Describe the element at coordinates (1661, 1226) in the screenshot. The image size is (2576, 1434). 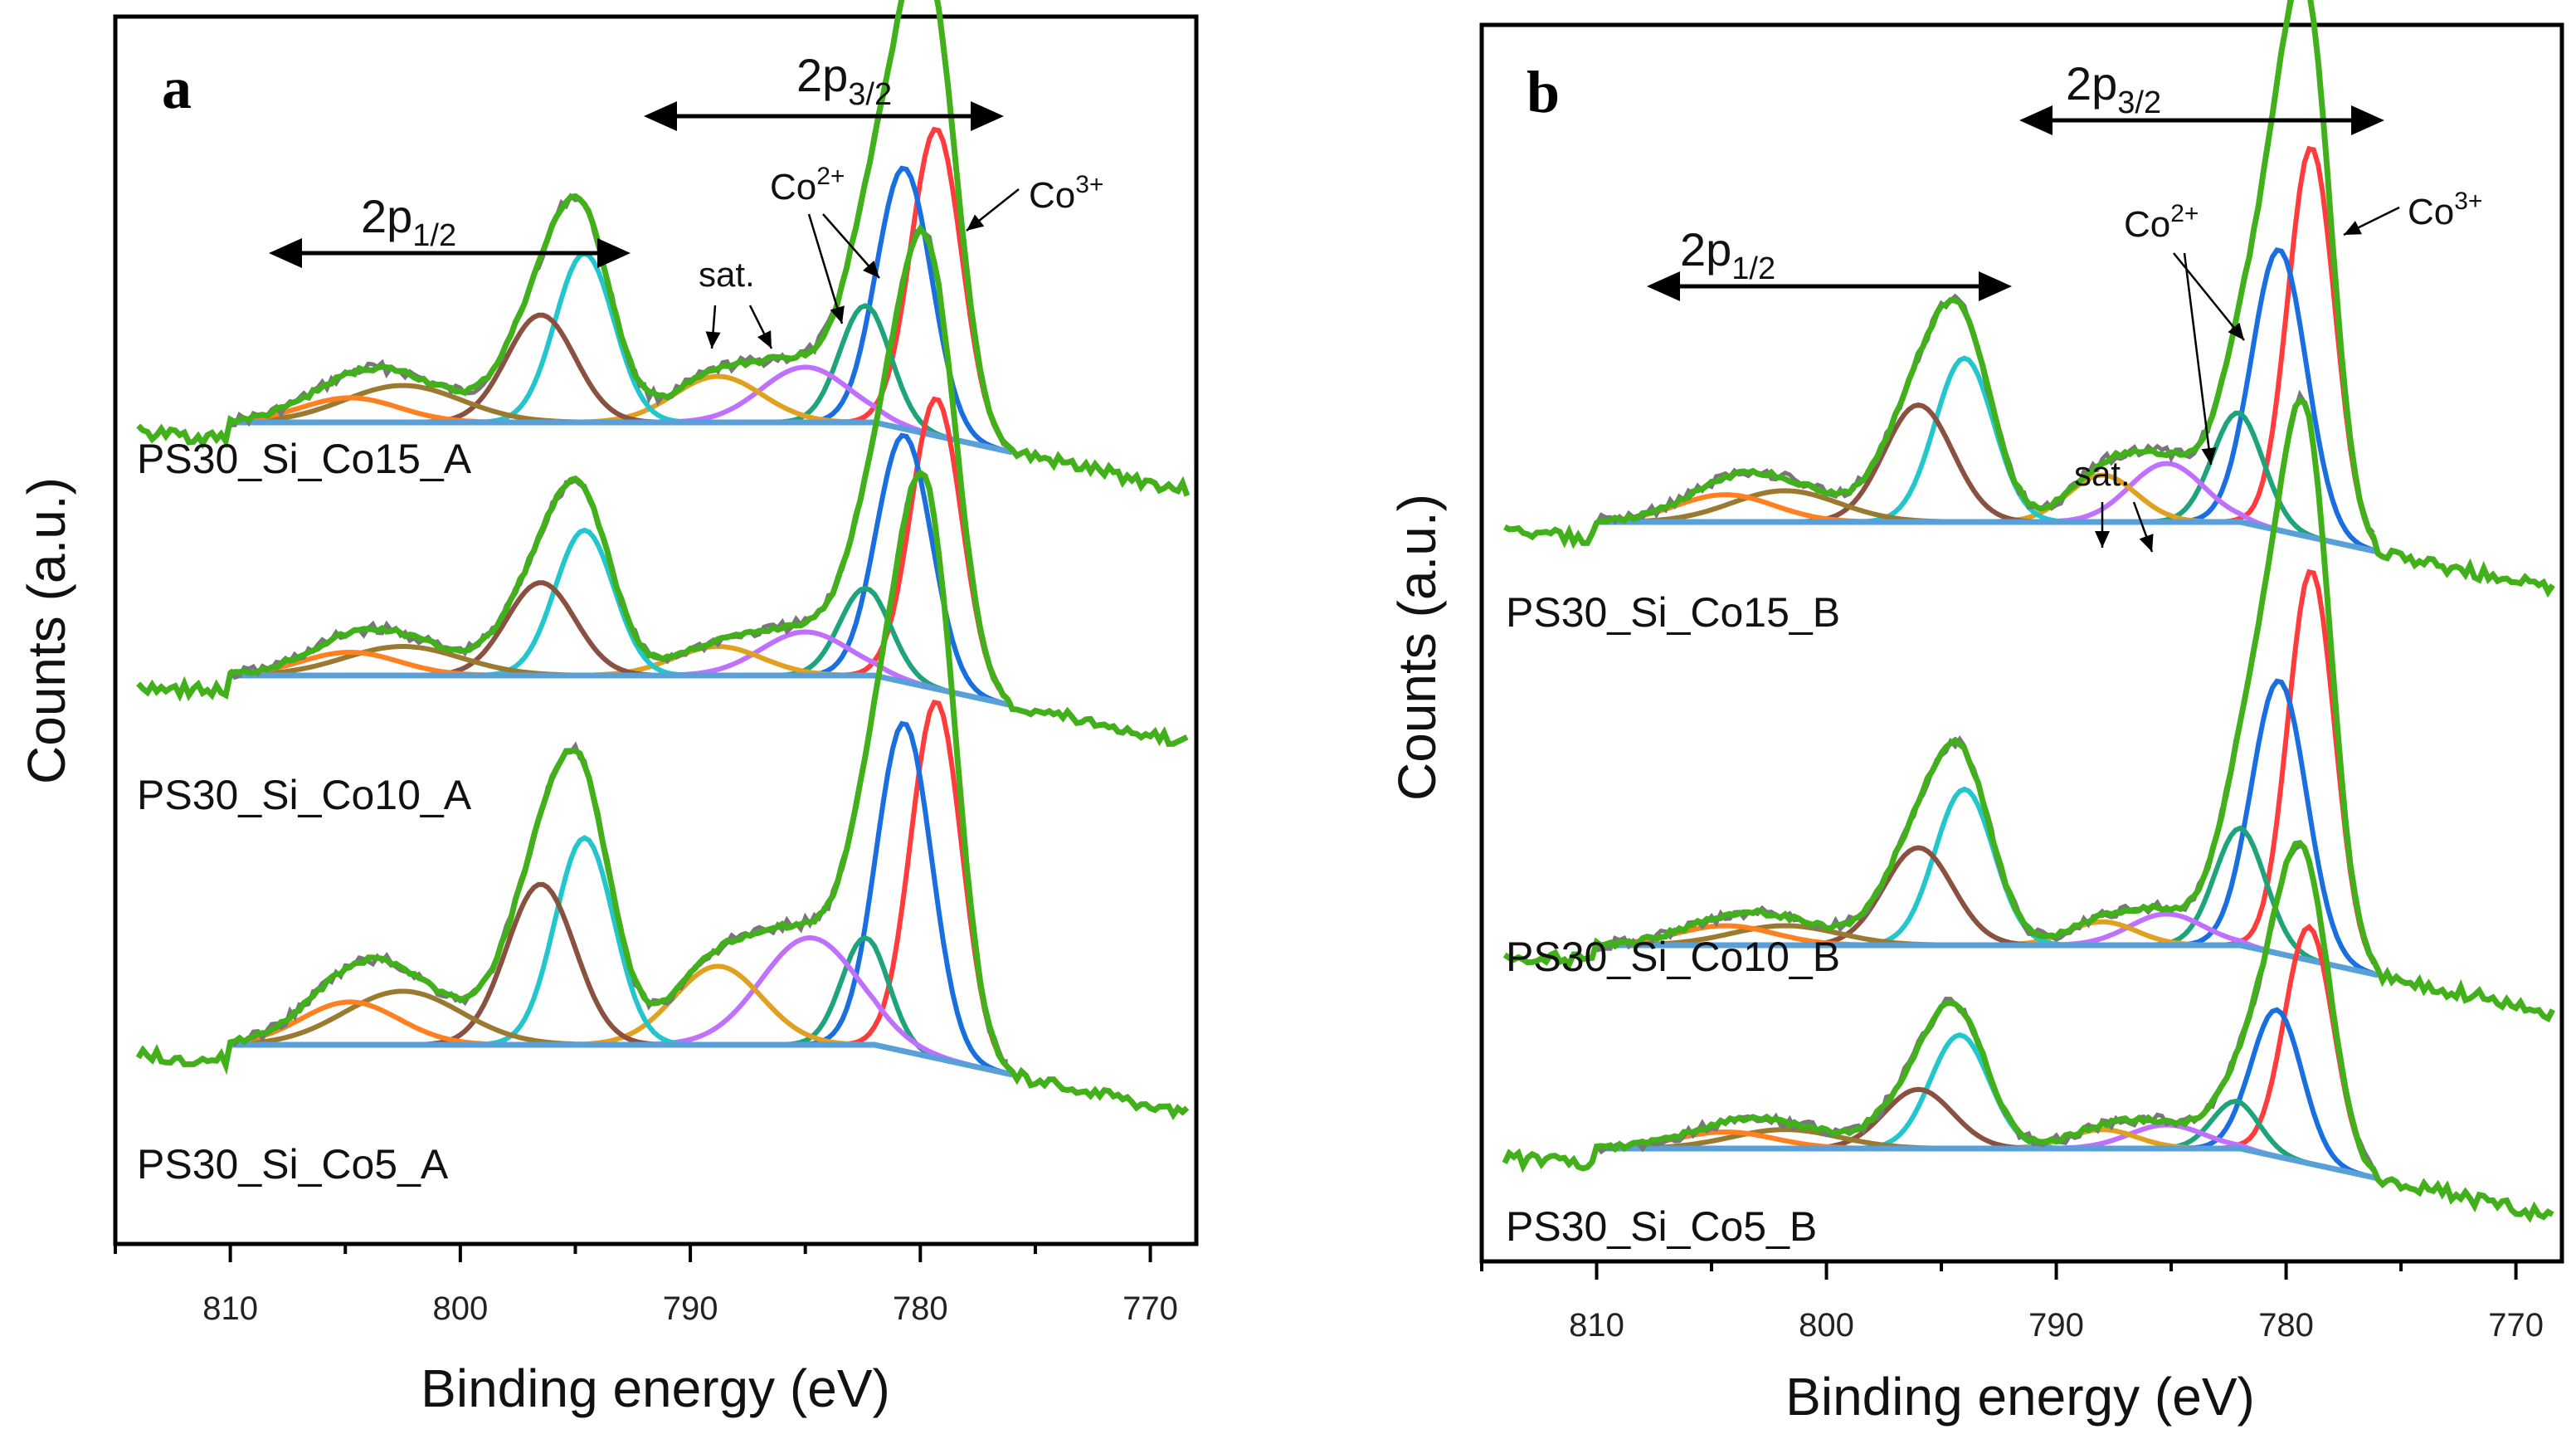
I see `sample-label-PS30_Si_Co5_B: PS30_Si_Co5_B` at that location.